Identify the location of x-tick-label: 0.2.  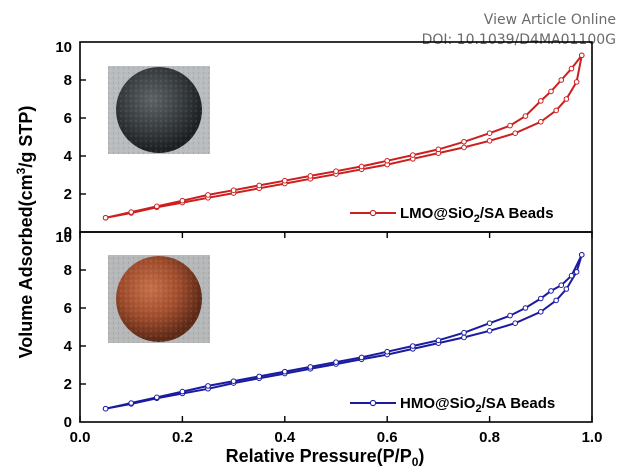
(182, 437).